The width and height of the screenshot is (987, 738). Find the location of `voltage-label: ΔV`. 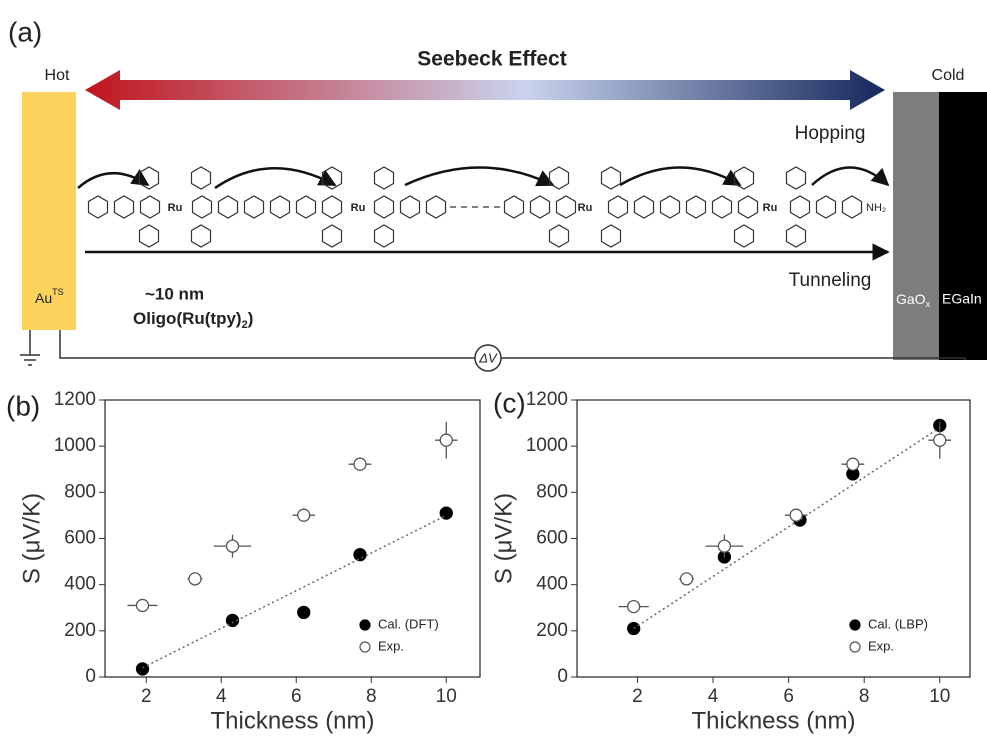

voltage-label: ΔV is located at coordinates (488, 357).